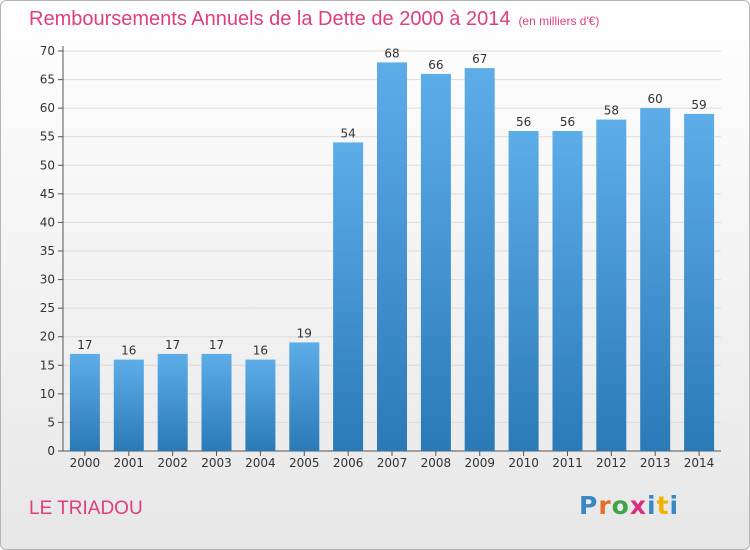 The width and height of the screenshot is (750, 550). I want to click on x-tick-label: 2008, so click(436, 463).